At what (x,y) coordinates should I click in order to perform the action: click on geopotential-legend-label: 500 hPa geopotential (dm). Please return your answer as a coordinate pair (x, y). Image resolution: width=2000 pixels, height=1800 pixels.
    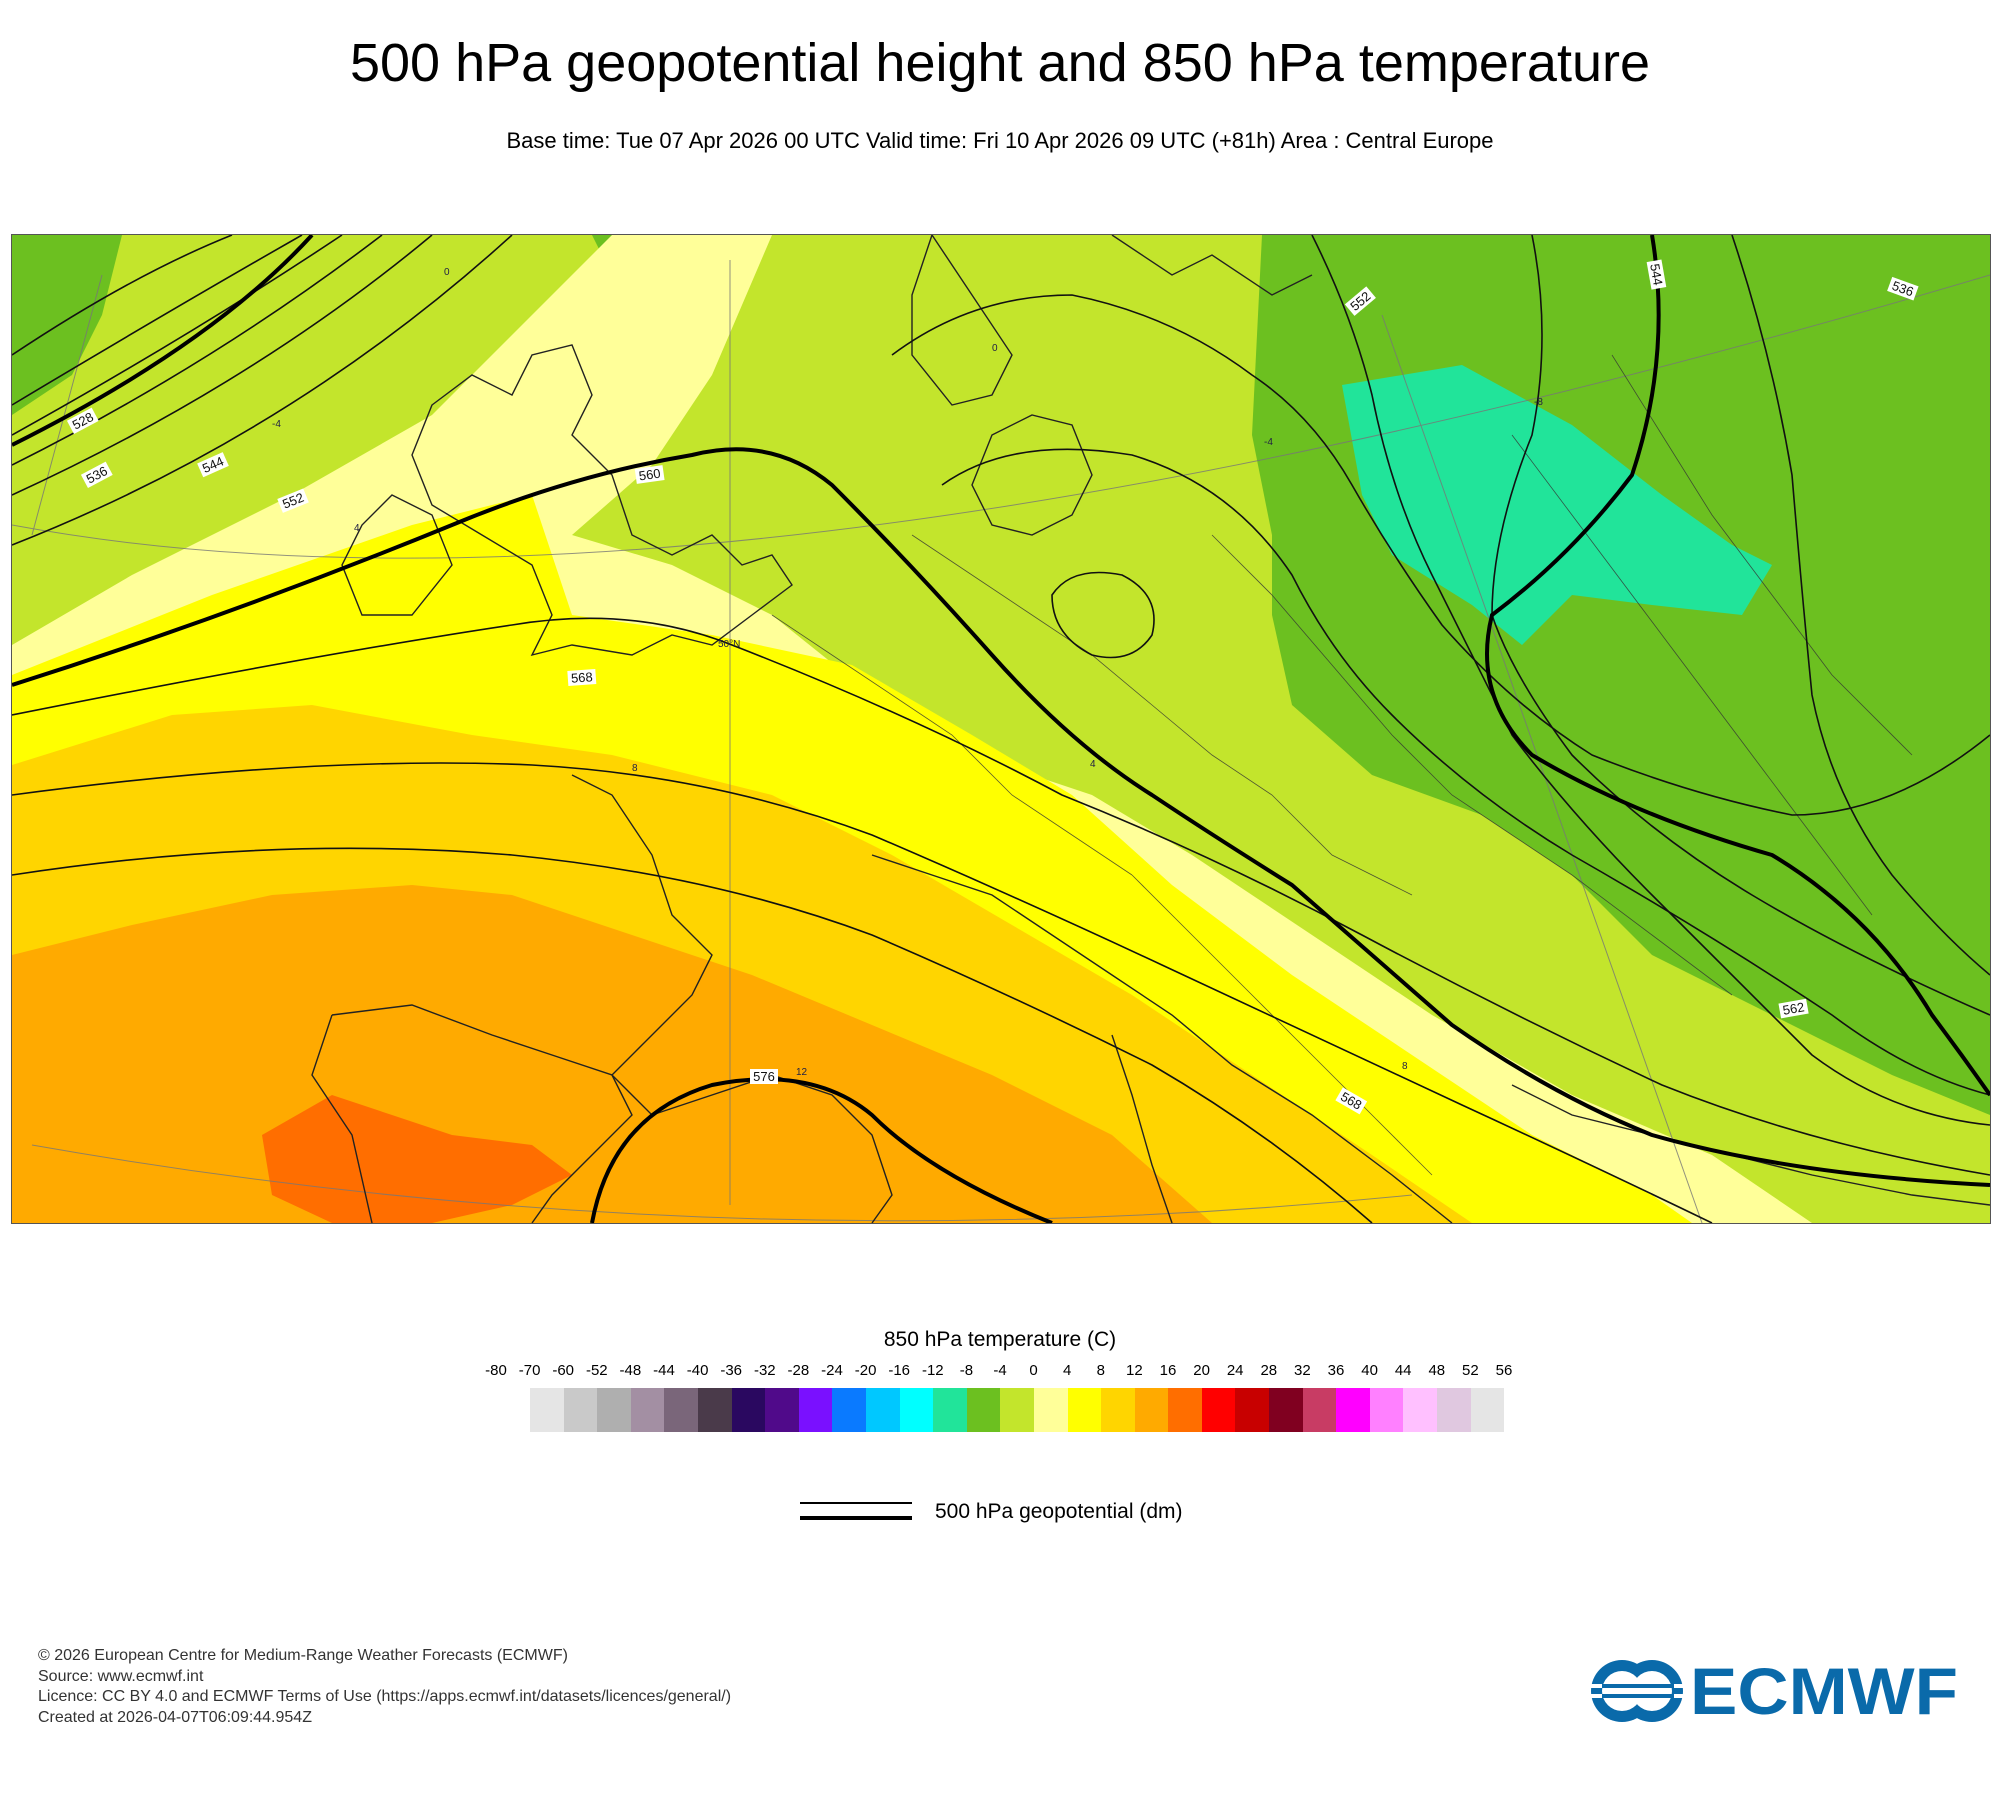
    Looking at the image, I should click on (1059, 1511).